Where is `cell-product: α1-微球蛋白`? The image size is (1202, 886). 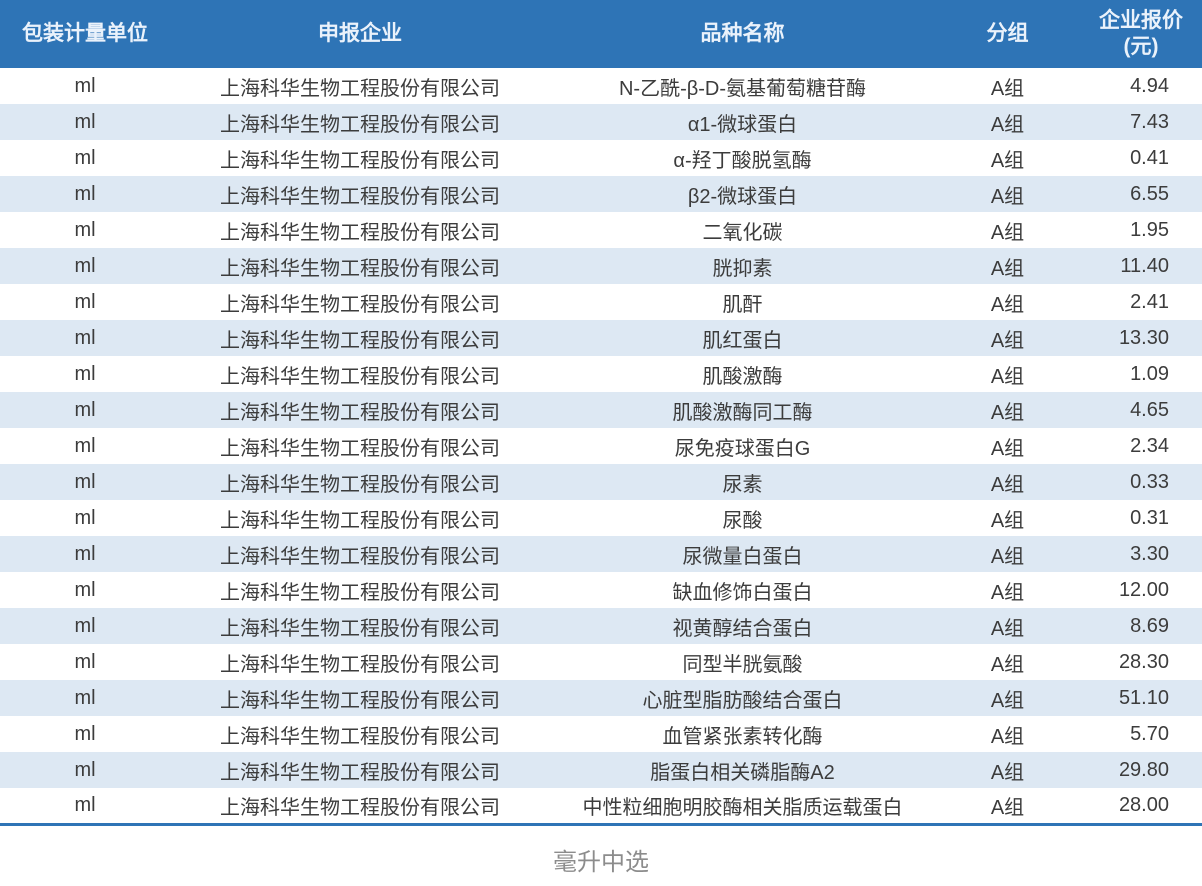 cell-product: α1-微球蛋白 is located at coordinates (742, 122).